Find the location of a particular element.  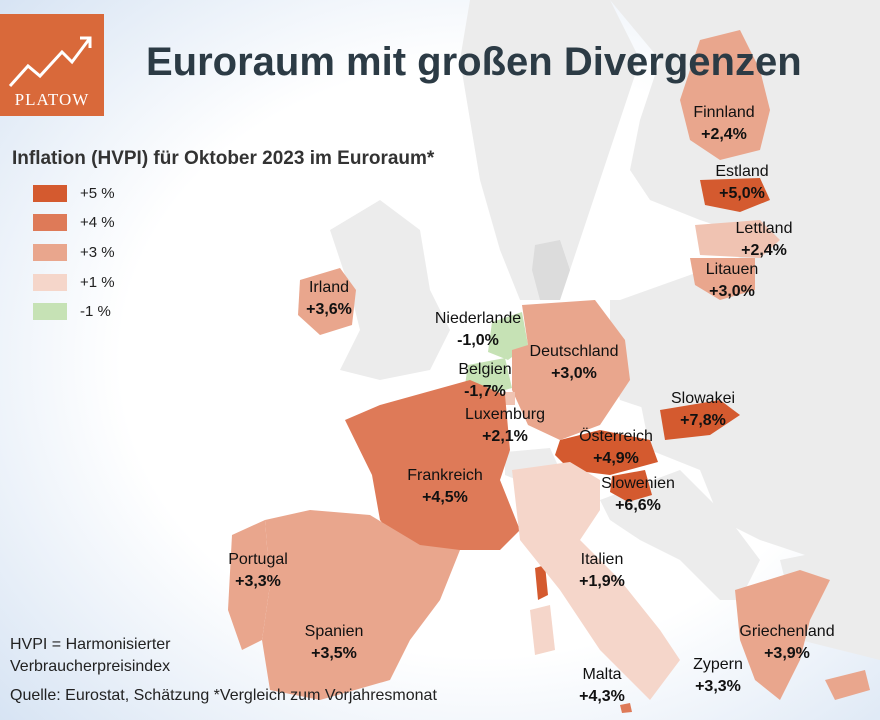

country-name: Deutschland is located at coordinates (574, 351).